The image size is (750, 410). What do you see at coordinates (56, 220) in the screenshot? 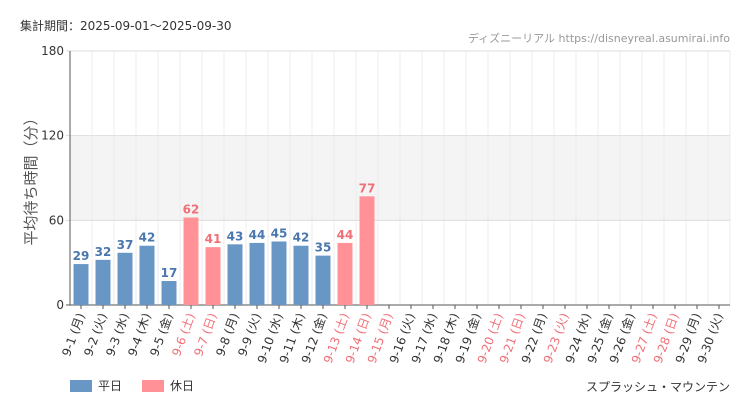
I see `y-tick-label: 60` at bounding box center [56, 220].